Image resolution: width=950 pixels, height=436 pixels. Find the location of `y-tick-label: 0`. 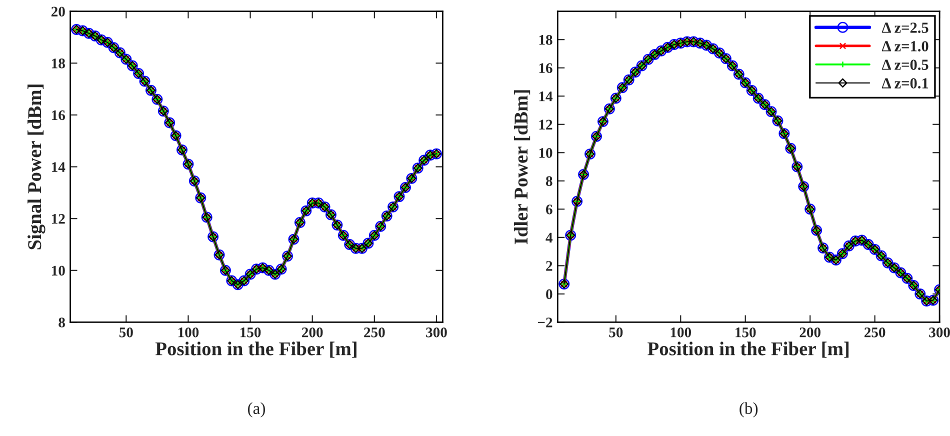

y-tick-label: 0 is located at coordinates (549, 294).